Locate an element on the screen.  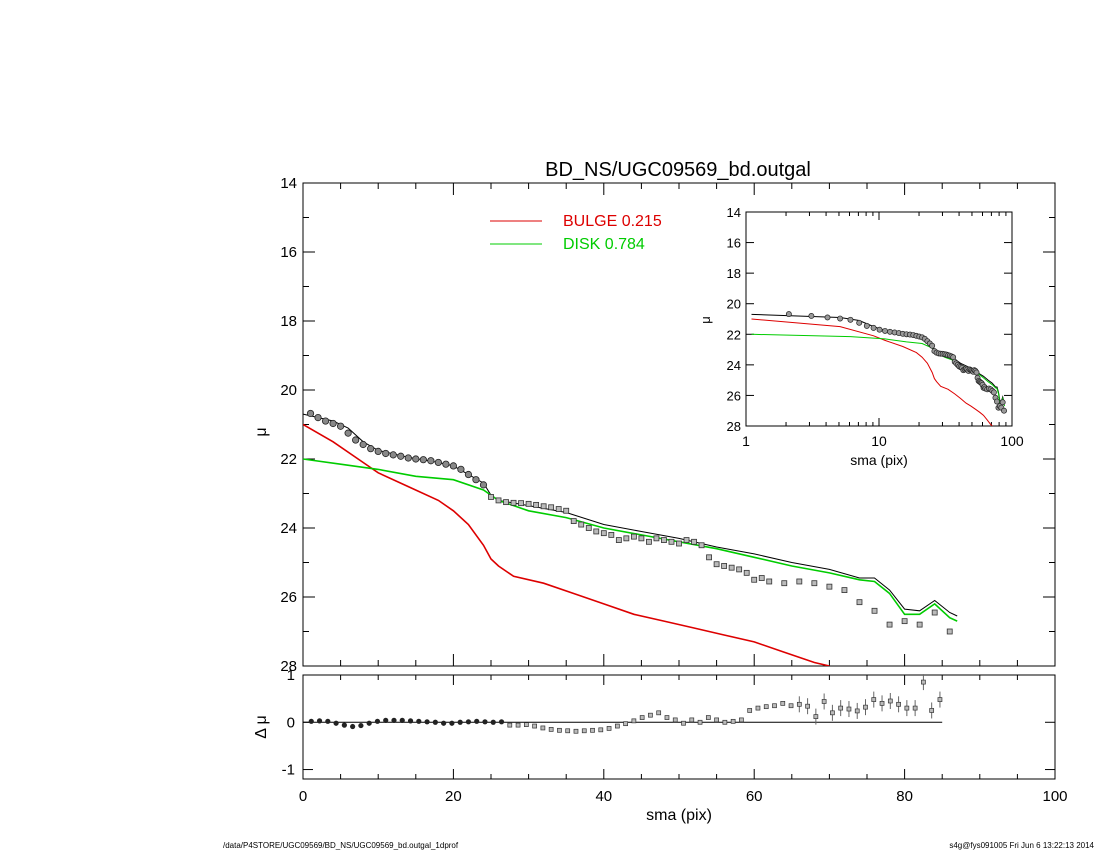
inset-tick-marks is located at coordinates (878, 319).